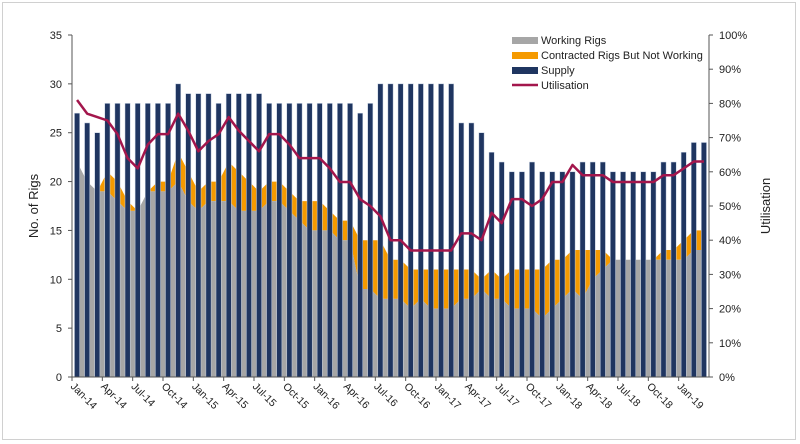  What do you see at coordinates (622, 56) in the screenshot?
I see `legend-label-contracted: Contracted Rigs But Not Working` at bounding box center [622, 56].